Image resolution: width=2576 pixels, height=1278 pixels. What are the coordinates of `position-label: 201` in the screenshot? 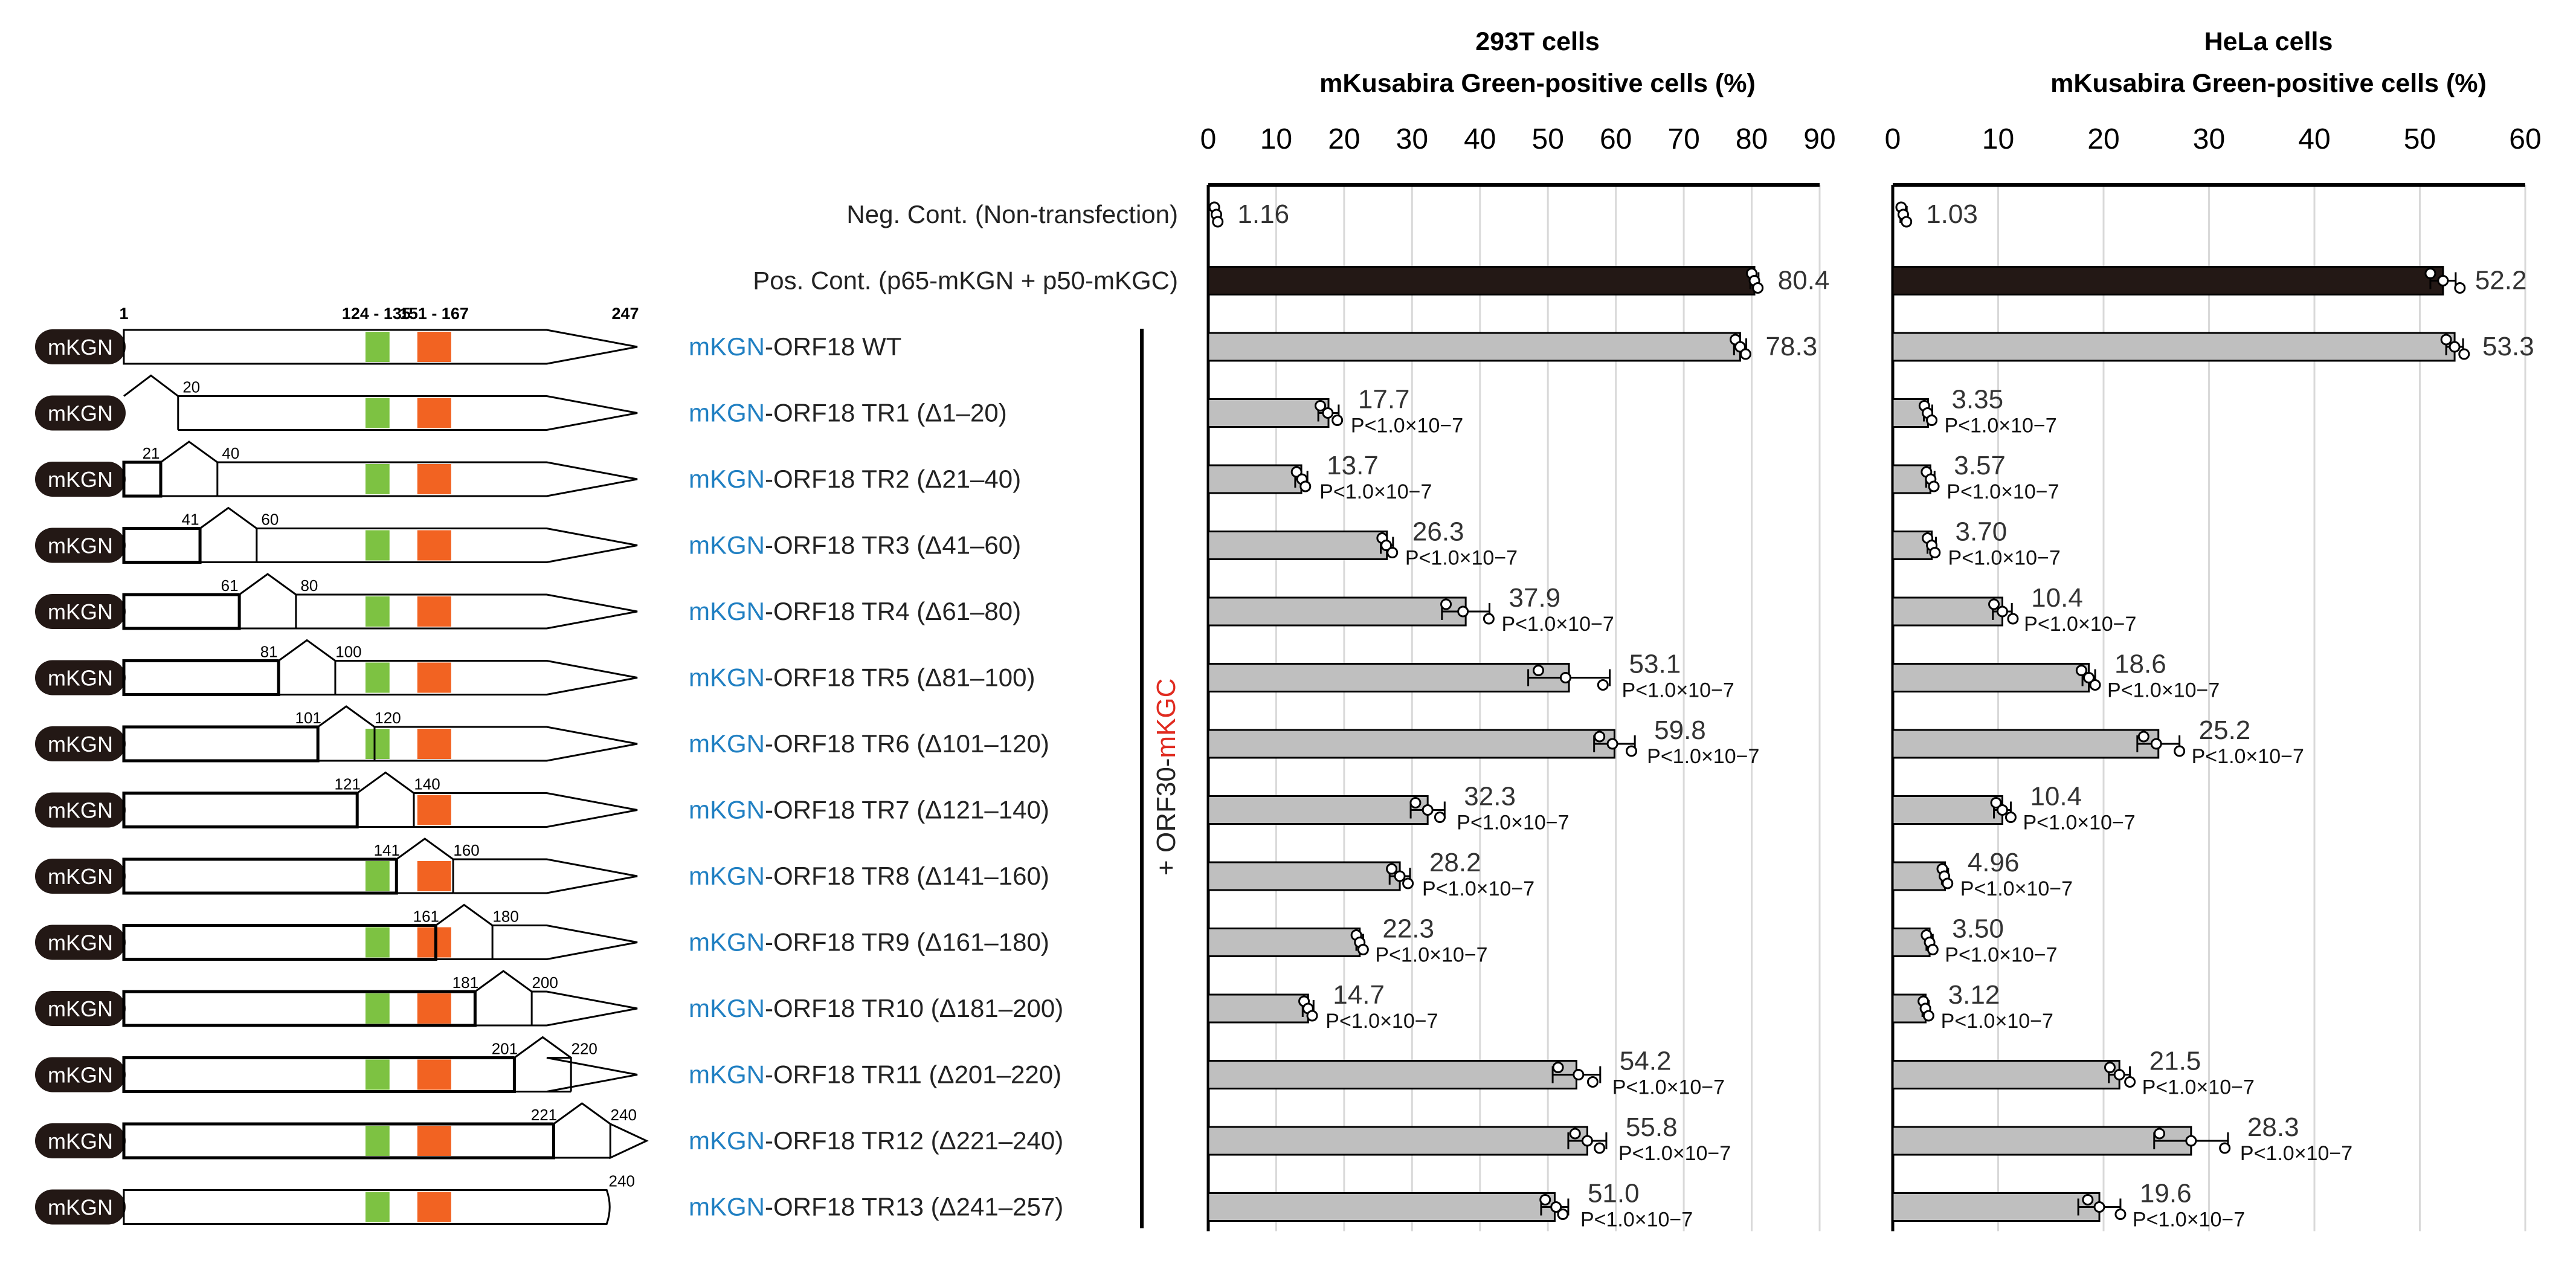 It's located at (505, 1049).